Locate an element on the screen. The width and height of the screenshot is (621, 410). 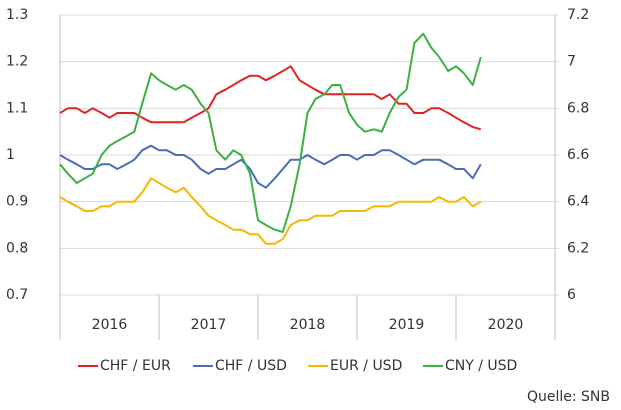
y-tick-label: 1.3 is located at coordinates (17, 15).